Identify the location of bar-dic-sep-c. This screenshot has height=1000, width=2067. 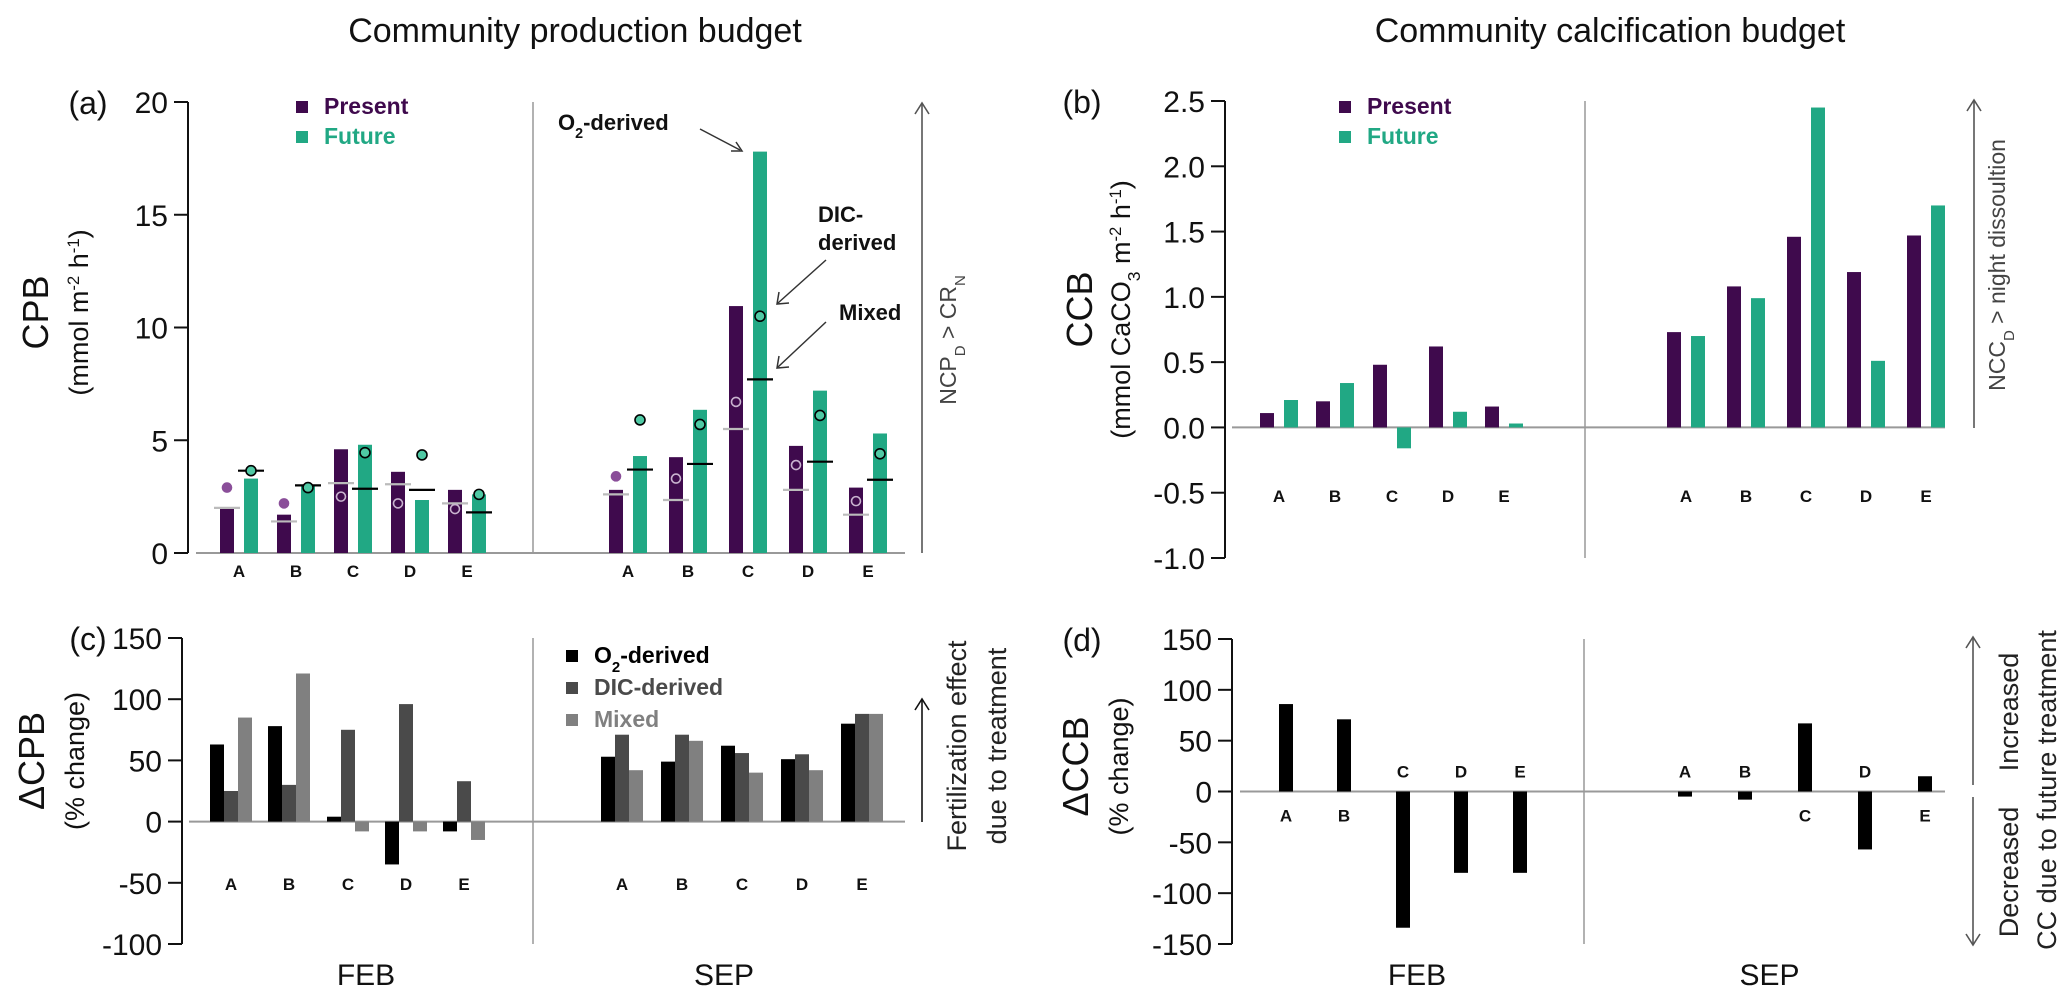
(742, 787).